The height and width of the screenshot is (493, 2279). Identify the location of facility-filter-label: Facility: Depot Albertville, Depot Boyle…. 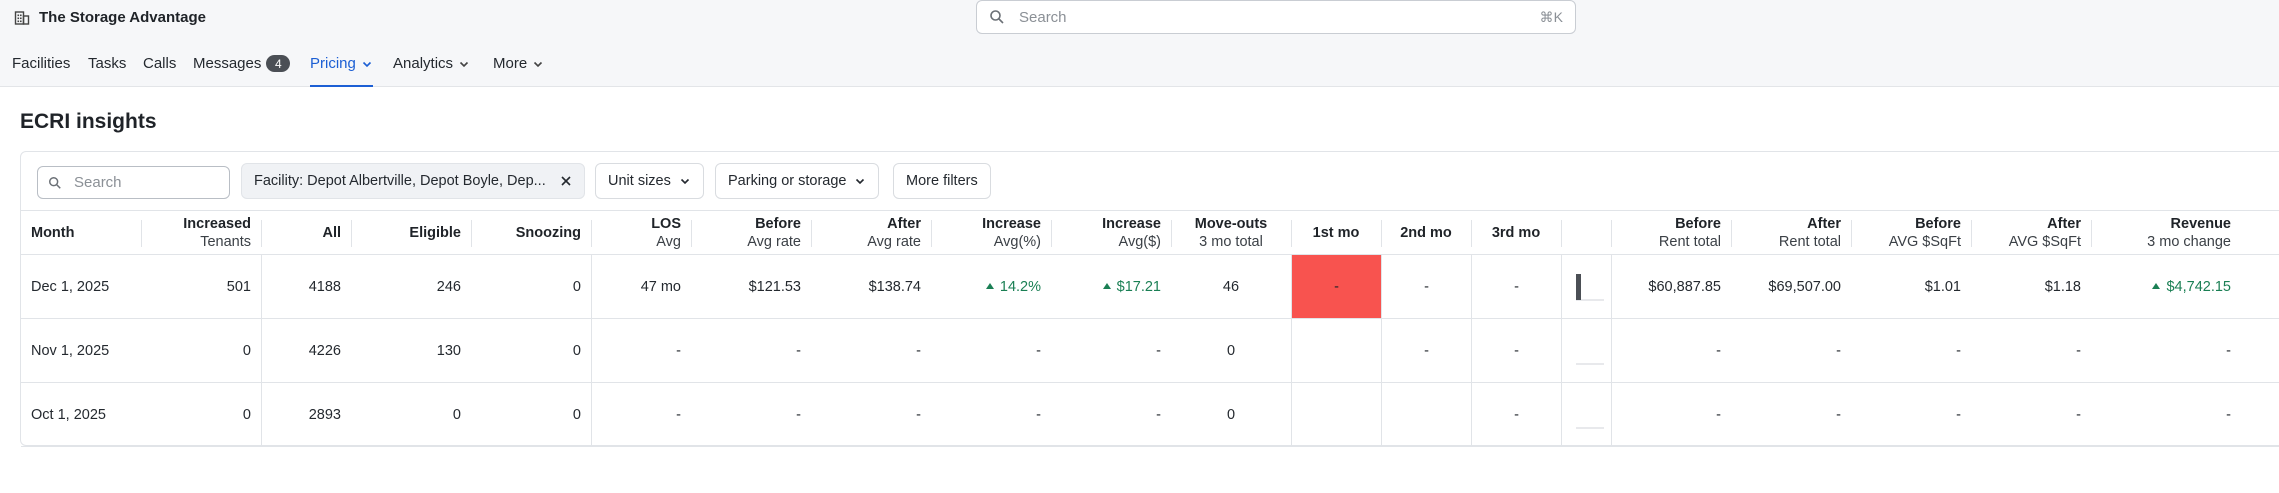
(400, 181).